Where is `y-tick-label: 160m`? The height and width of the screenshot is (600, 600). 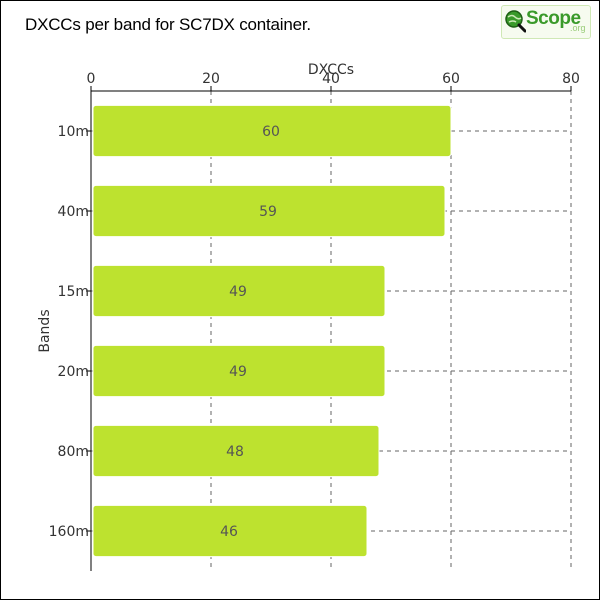 y-tick-label: 160m is located at coordinates (69, 532).